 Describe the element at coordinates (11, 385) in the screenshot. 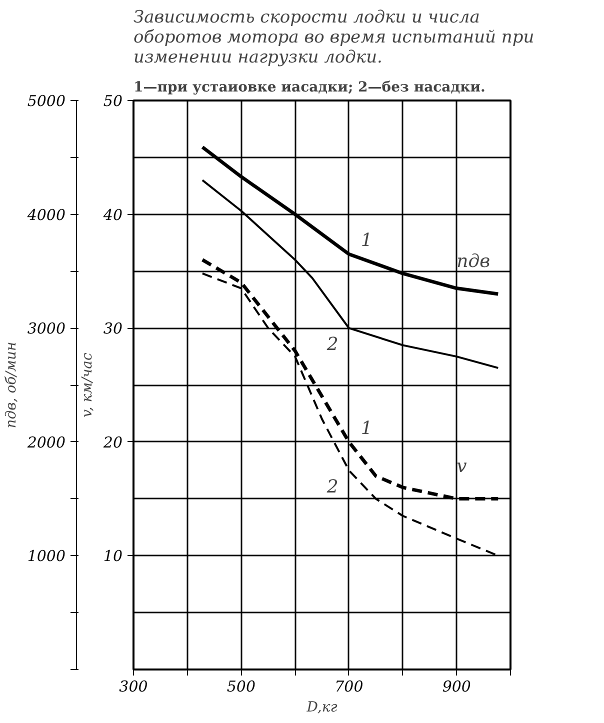

I see `y-axis-title: nдв, об/мин` at that location.